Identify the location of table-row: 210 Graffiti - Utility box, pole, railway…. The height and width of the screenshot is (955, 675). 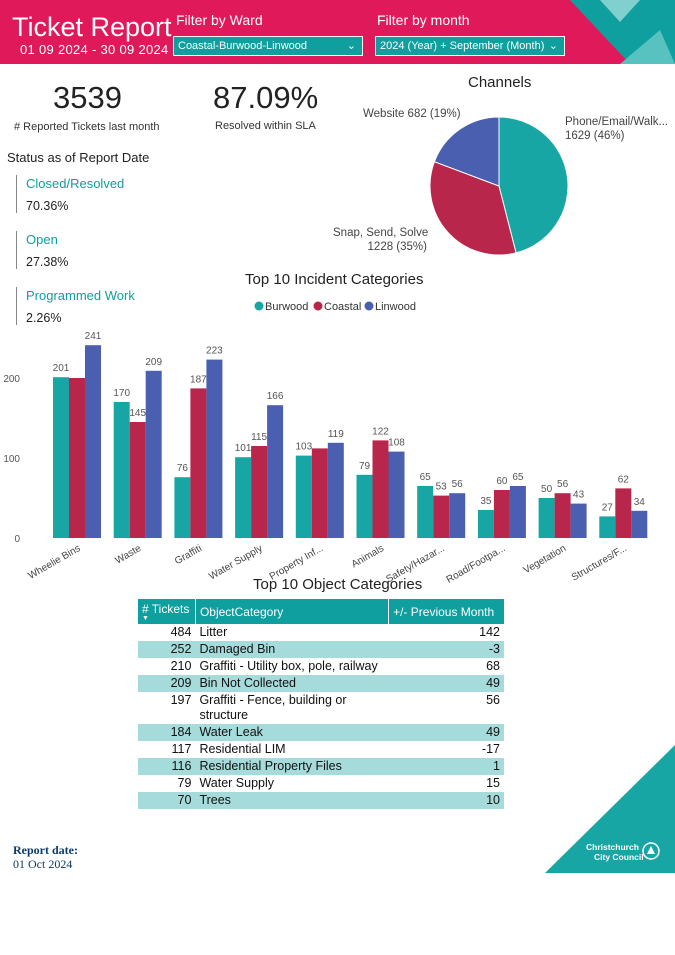
(321, 666).